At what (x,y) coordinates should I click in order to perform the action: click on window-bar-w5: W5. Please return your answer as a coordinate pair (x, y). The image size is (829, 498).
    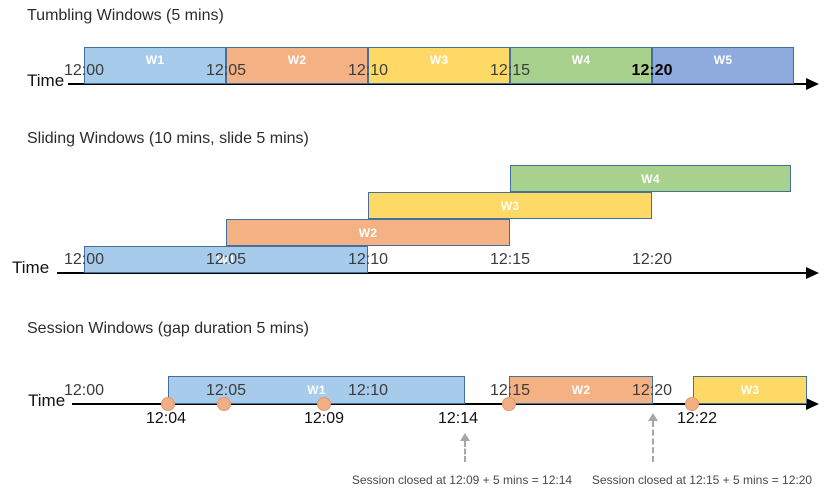
    Looking at the image, I should click on (723, 65).